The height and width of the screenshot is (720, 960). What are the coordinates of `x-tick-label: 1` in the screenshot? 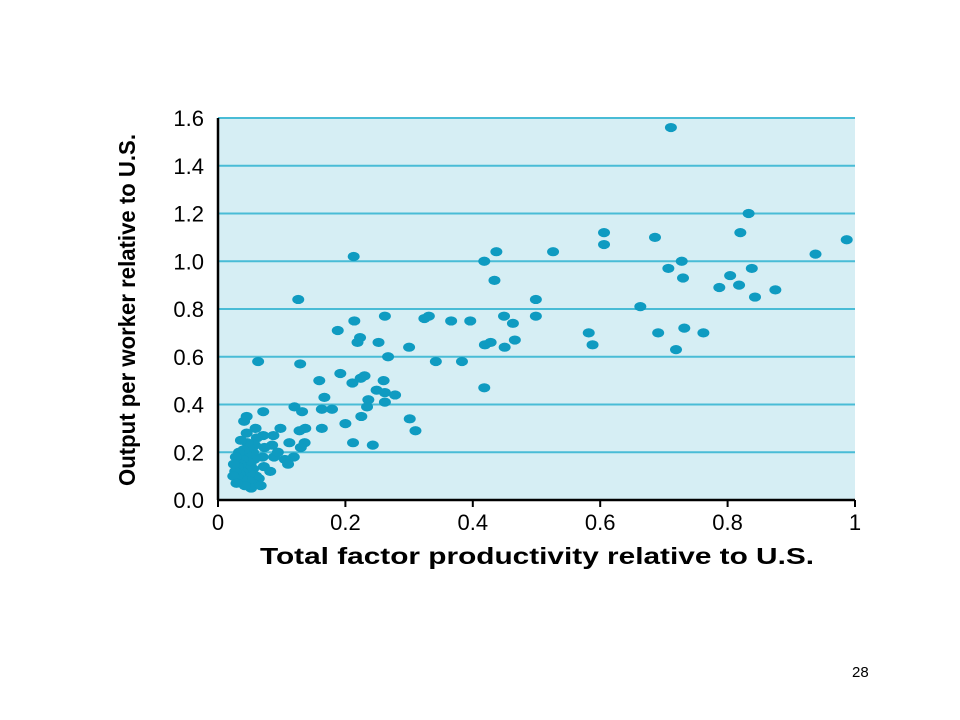 It's located at (855, 522).